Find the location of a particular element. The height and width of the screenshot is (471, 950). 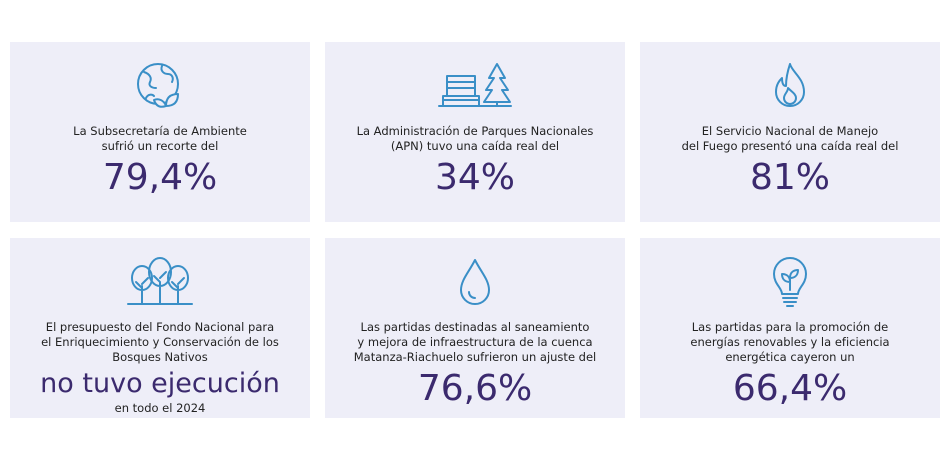

fire-icon is located at coordinates (790, 85).